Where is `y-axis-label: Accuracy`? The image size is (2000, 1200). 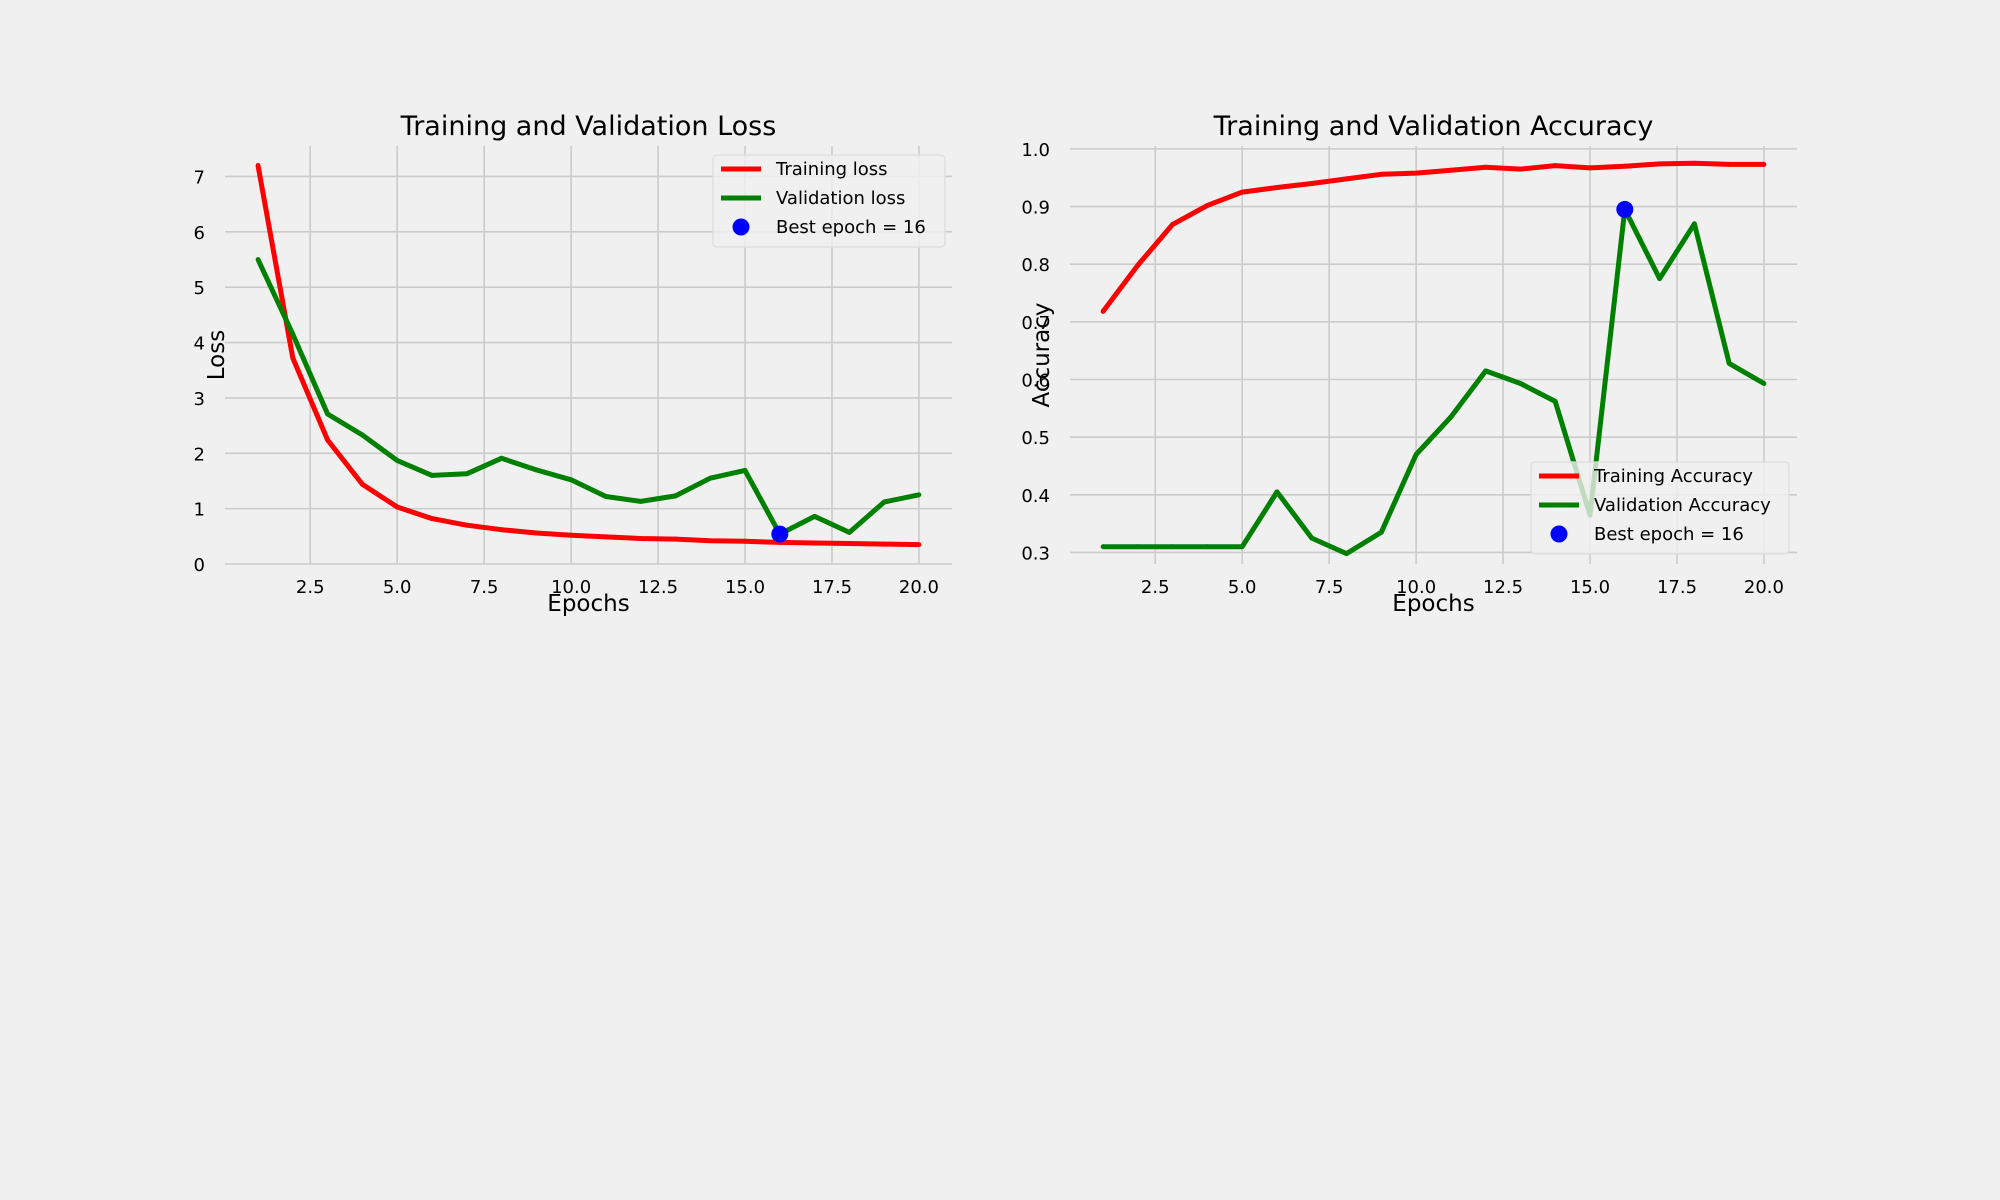
y-axis-label: Accuracy is located at coordinates (1042, 354).